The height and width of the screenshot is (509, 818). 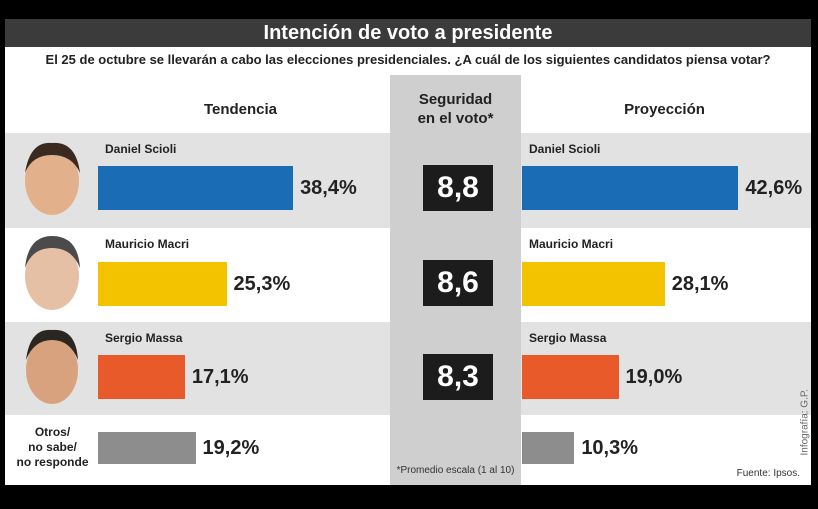 What do you see at coordinates (220, 377) in the screenshot?
I see `value-label: 17,1%` at bounding box center [220, 377].